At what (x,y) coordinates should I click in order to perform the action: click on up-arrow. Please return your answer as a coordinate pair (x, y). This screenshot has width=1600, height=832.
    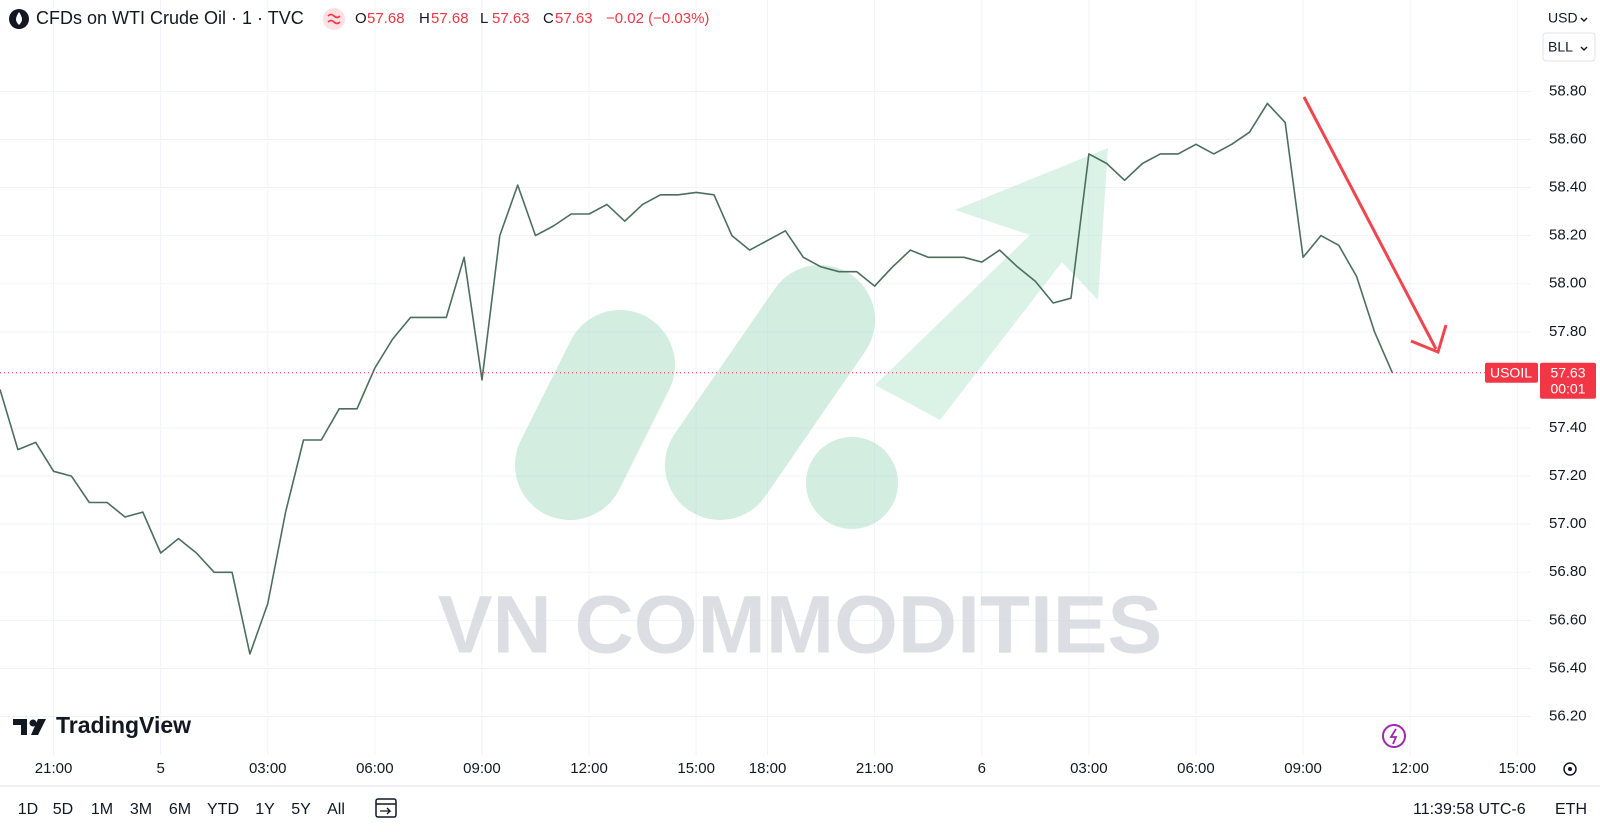
    Looking at the image, I should click on (991, 284).